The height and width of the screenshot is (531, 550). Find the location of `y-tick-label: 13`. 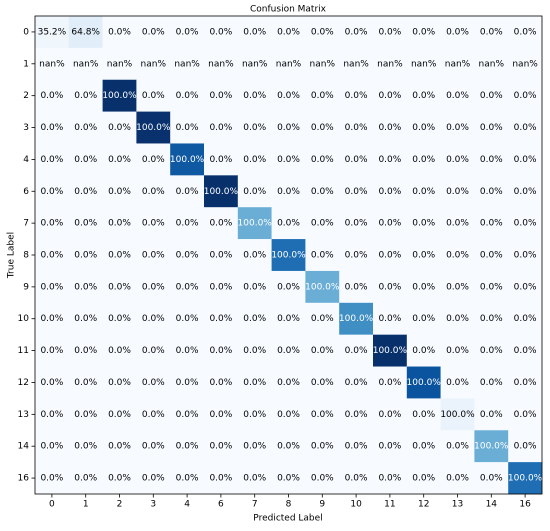

y-tick-label: 13 is located at coordinates (23, 415).